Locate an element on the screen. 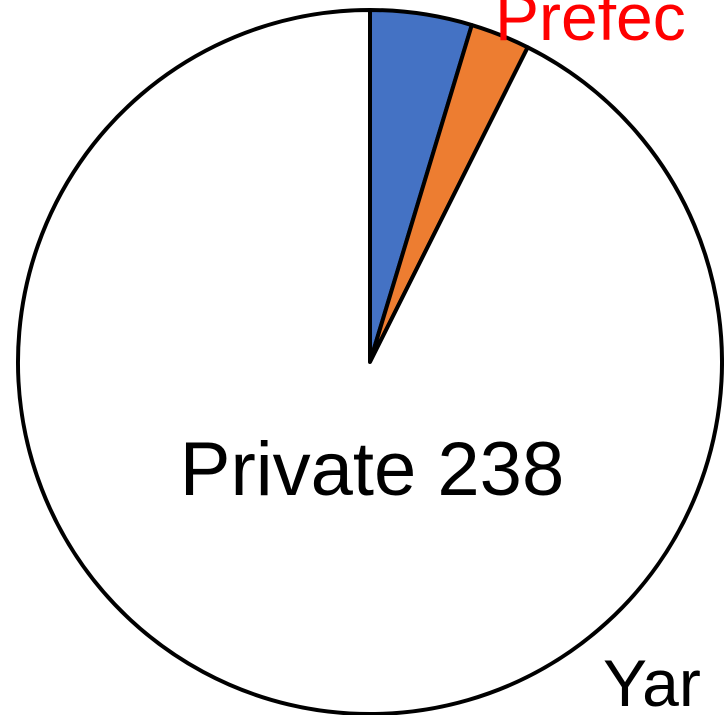 The width and height of the screenshot is (724, 715). annotation: Yar is located at coordinates (652, 680).